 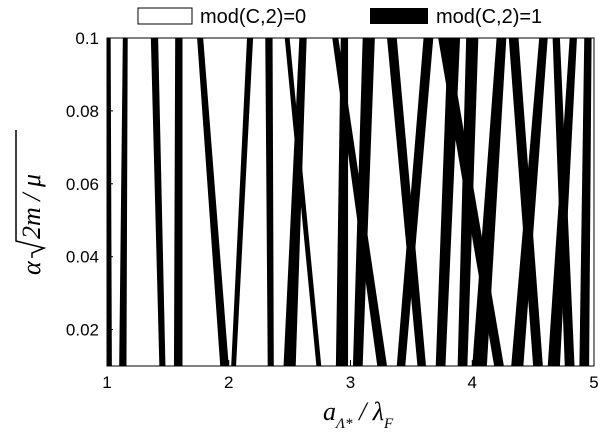 What do you see at coordinates (489, 17) in the screenshot?
I see `legend-label-odd: mod(C,2)=1` at bounding box center [489, 17].